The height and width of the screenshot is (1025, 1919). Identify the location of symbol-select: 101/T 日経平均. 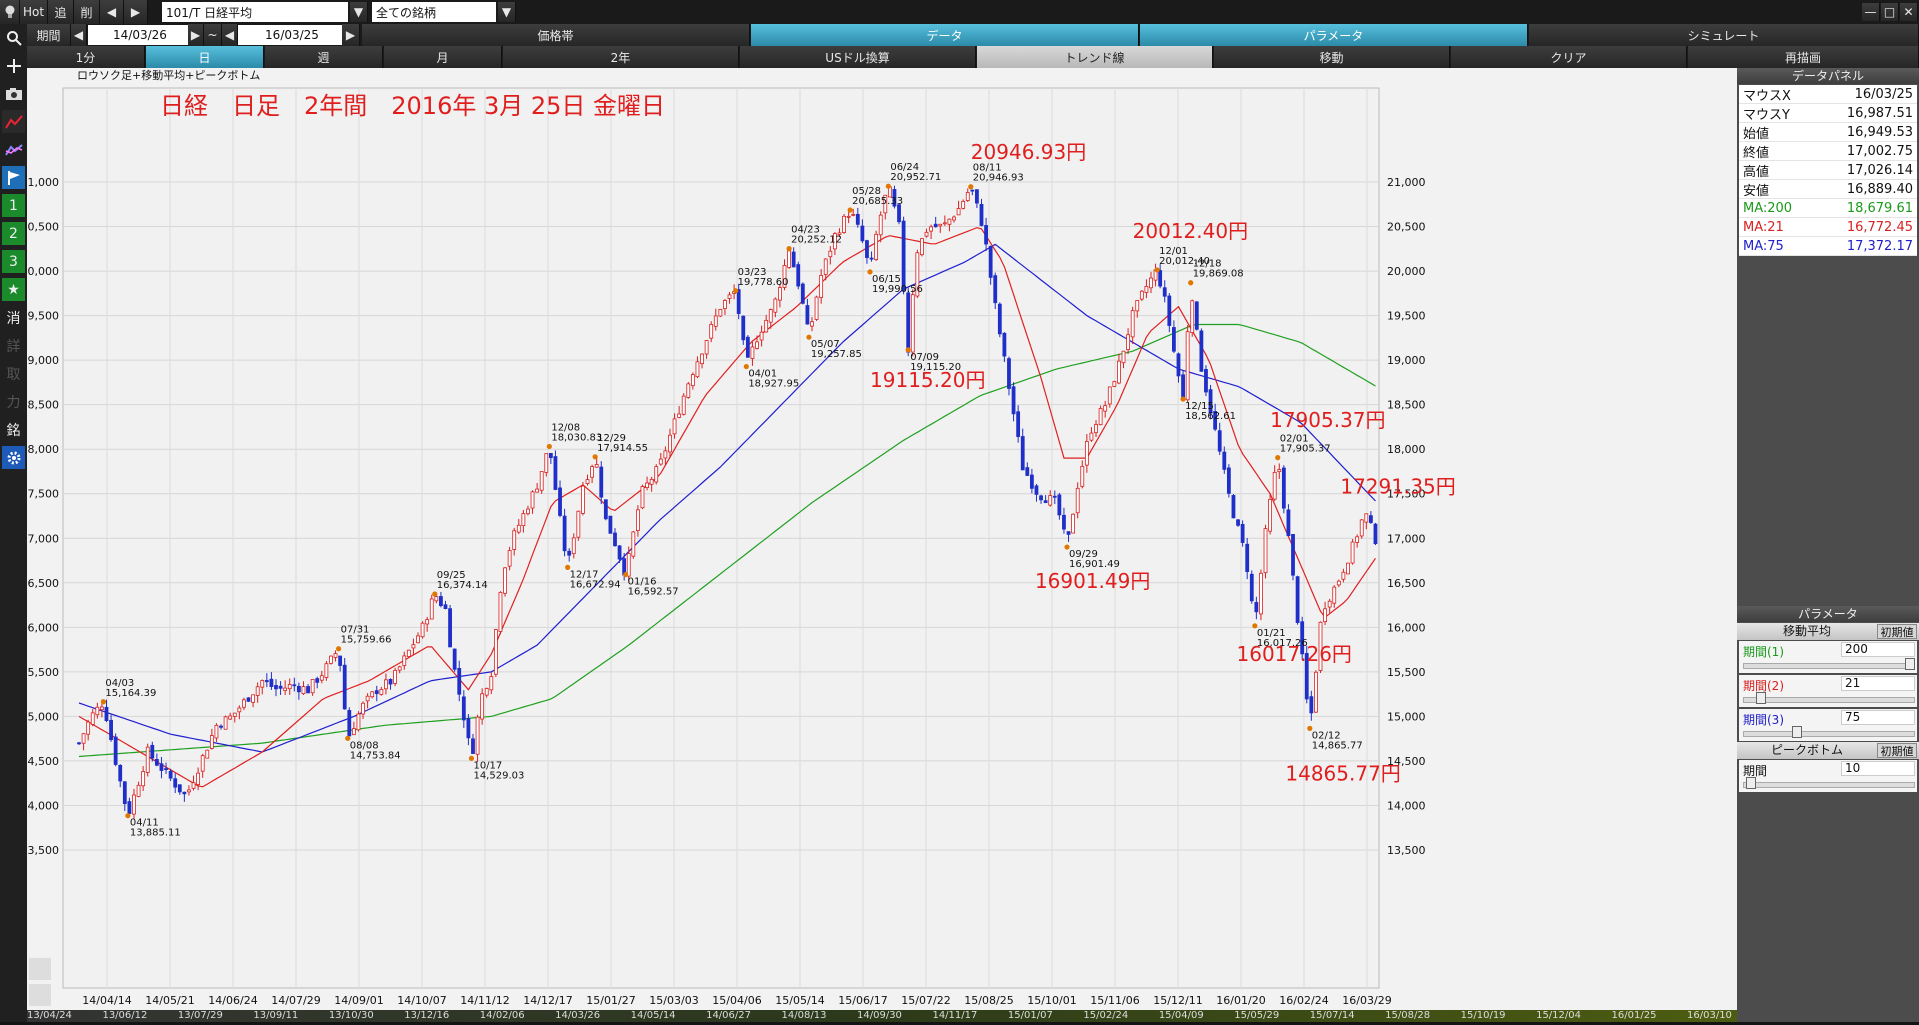
(255, 12).